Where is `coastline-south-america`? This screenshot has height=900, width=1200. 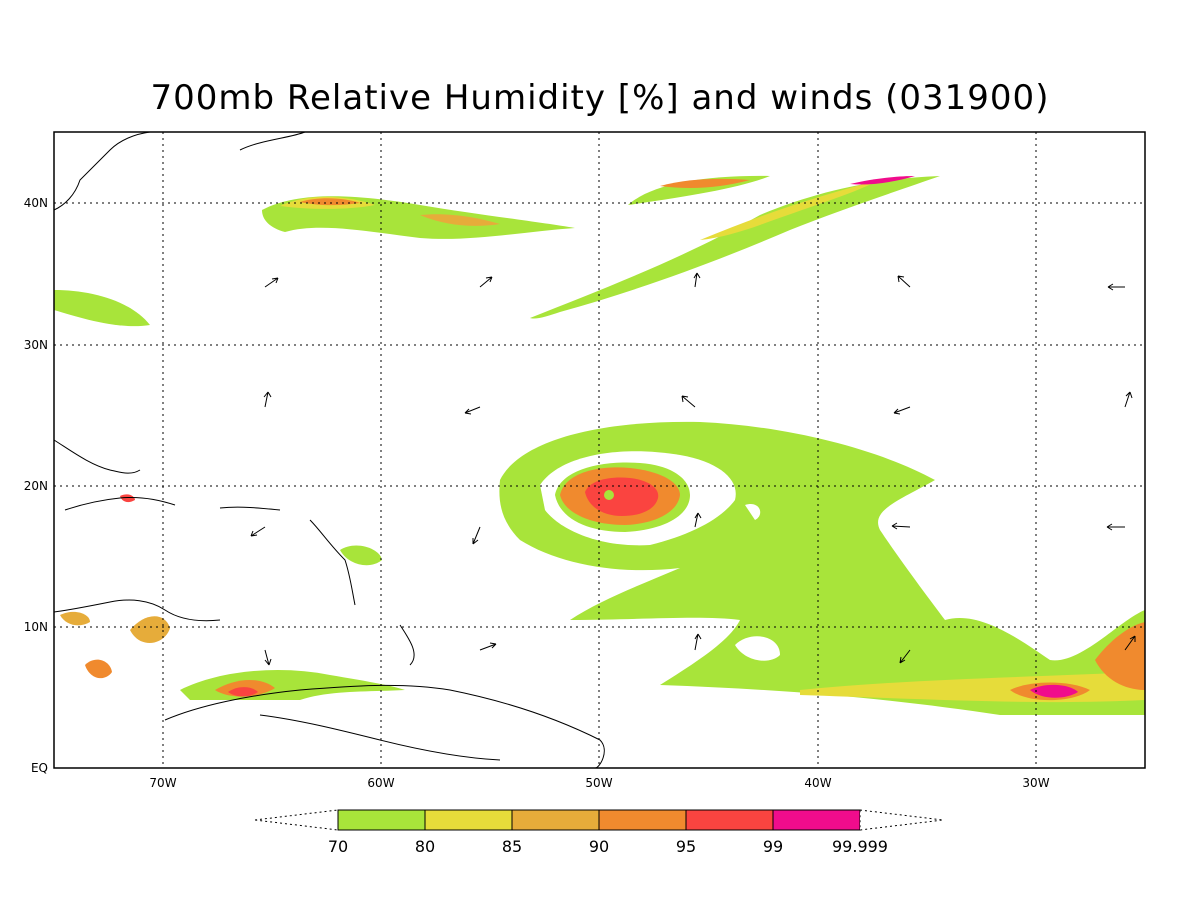
coastline-south-america is located at coordinates (384, 726).